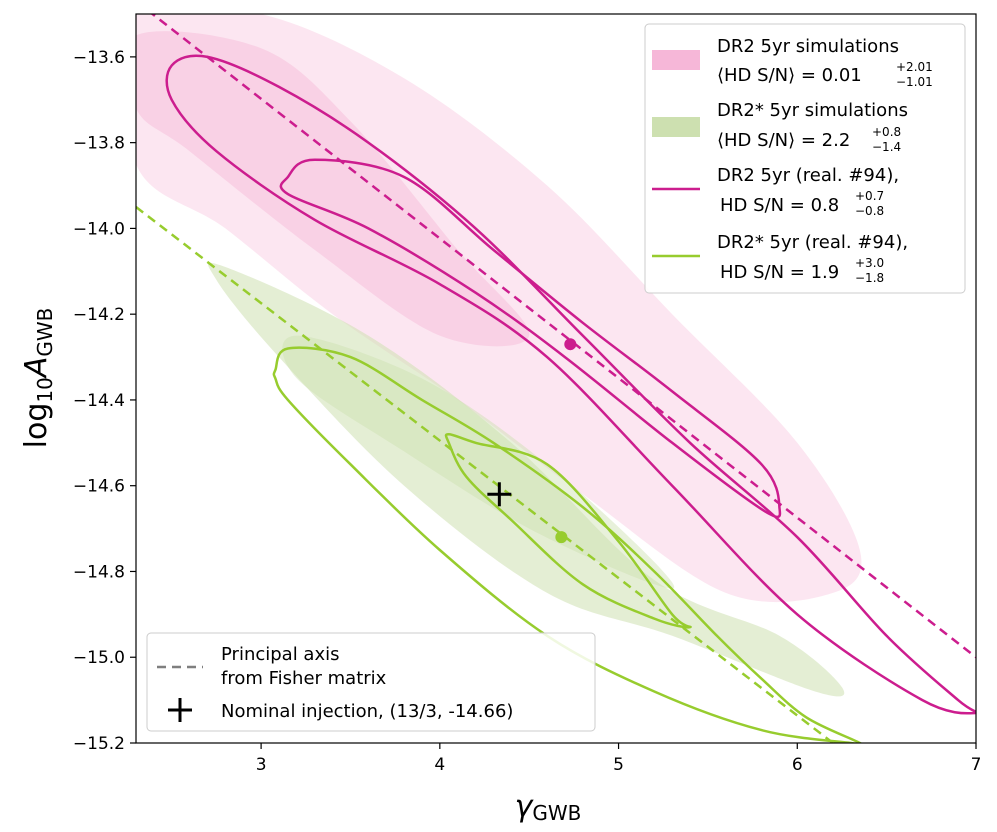 The width and height of the screenshot is (997, 832). I want to click on legend-label-dr2star-sim: DR2* 5yr simulations, so click(812, 110).